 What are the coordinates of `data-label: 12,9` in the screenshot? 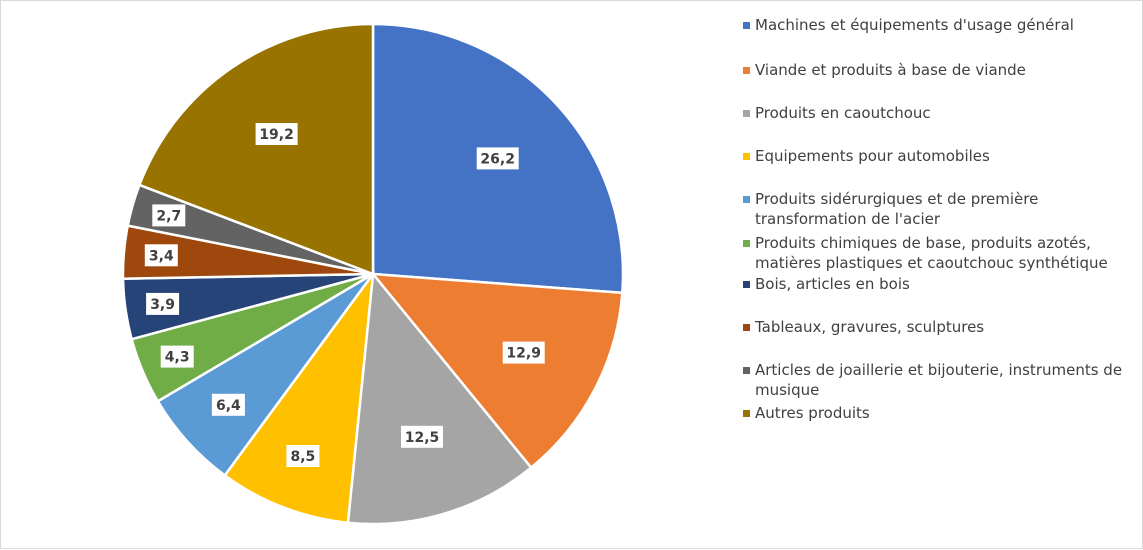 It's located at (523, 352).